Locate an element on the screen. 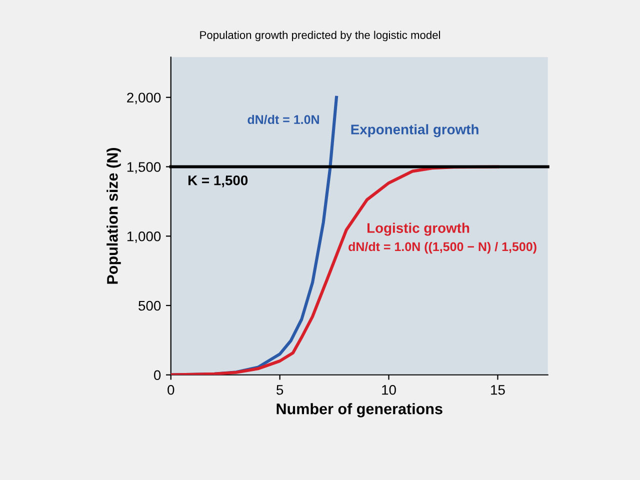  y-tick-label: 0 is located at coordinates (157, 375).